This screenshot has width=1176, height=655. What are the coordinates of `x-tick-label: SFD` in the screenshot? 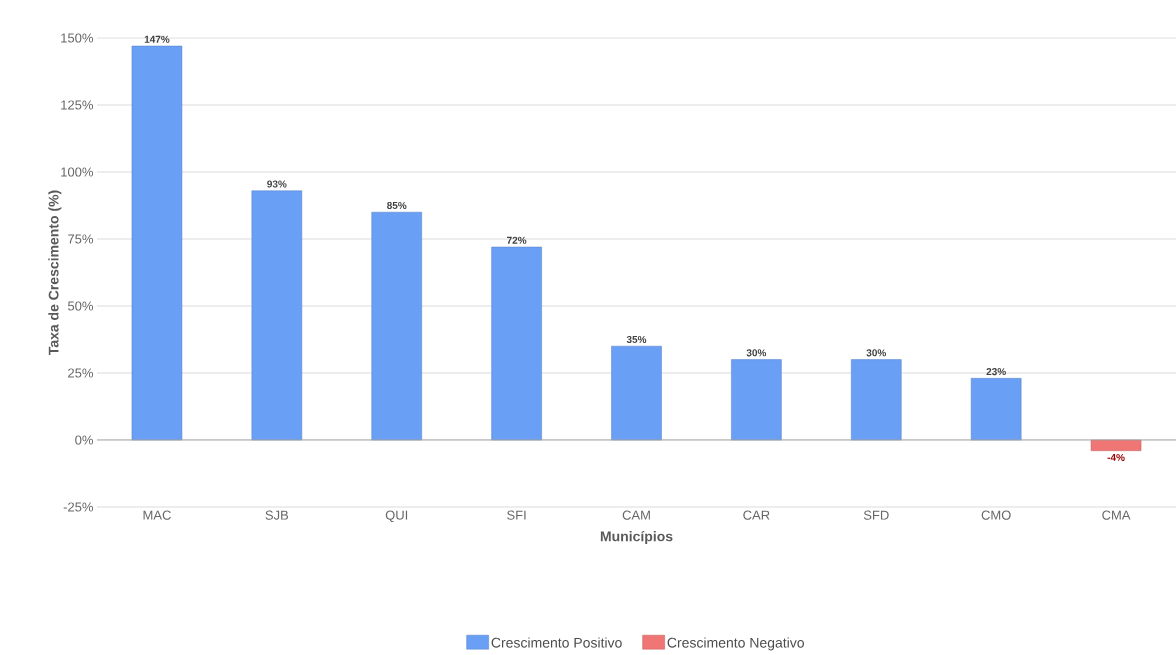 It's located at (876, 515).